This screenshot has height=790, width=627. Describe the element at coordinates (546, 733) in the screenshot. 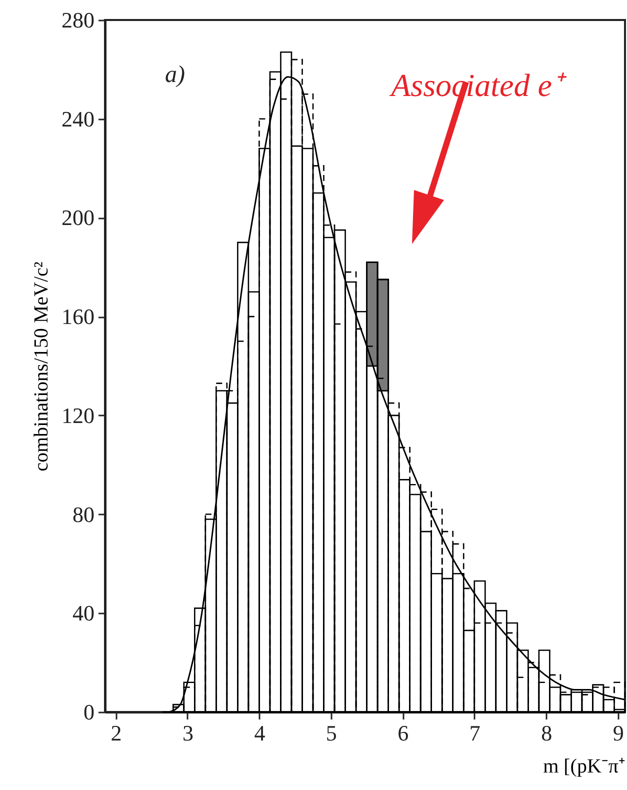

I see `x-tick-label: 8` at that location.